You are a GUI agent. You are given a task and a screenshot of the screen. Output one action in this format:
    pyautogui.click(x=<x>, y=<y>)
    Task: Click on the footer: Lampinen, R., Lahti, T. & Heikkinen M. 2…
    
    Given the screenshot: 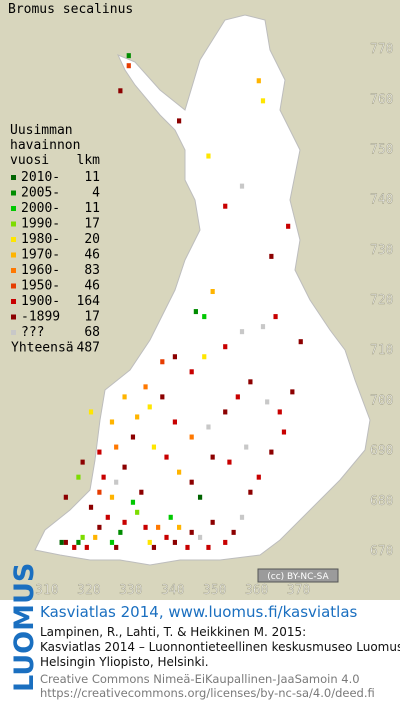 What is the action you would take?
    pyautogui.click(x=220, y=662)
    